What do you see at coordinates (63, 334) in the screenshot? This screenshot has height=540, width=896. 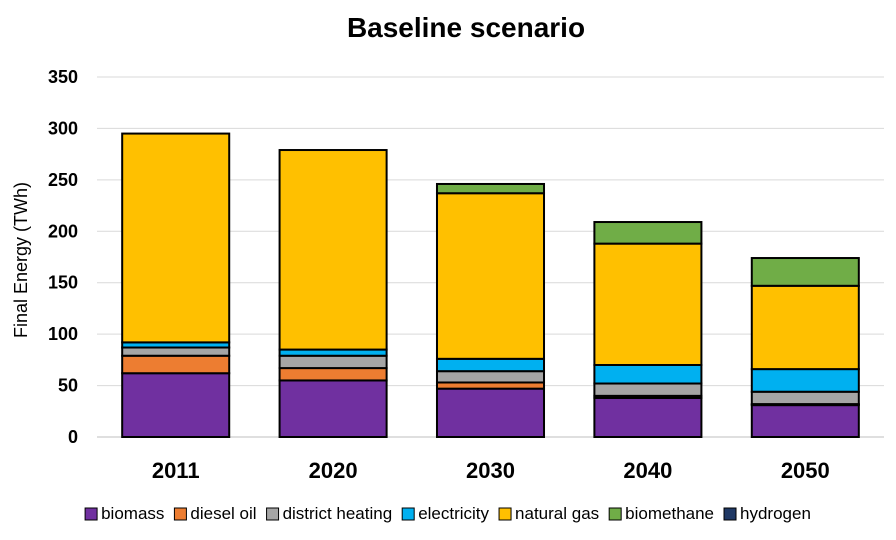 I see `y-tick-label: 100` at bounding box center [63, 334].